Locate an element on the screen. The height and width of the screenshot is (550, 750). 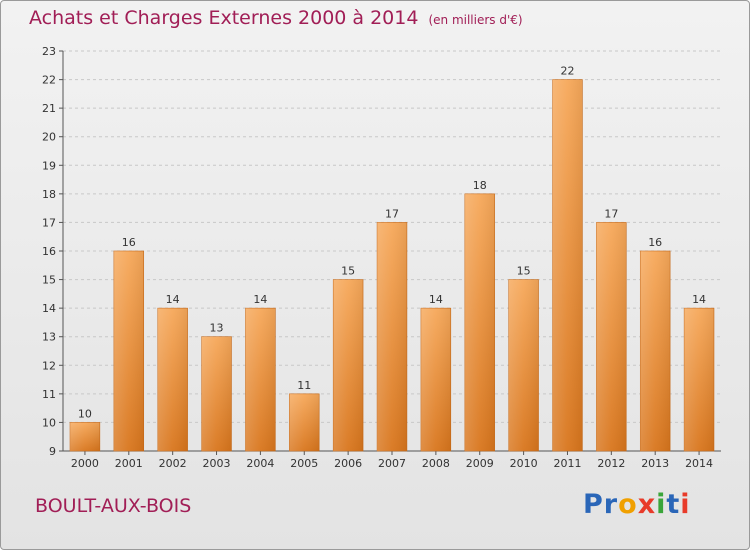
x-tick-label-2001: 2001 is located at coordinates (129, 463).